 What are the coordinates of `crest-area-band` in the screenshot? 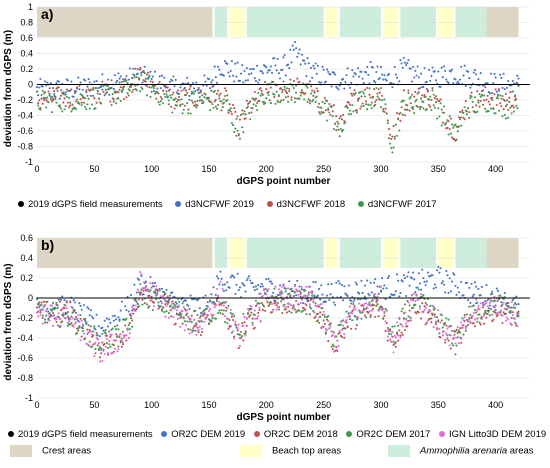 It's located at (502, 22).